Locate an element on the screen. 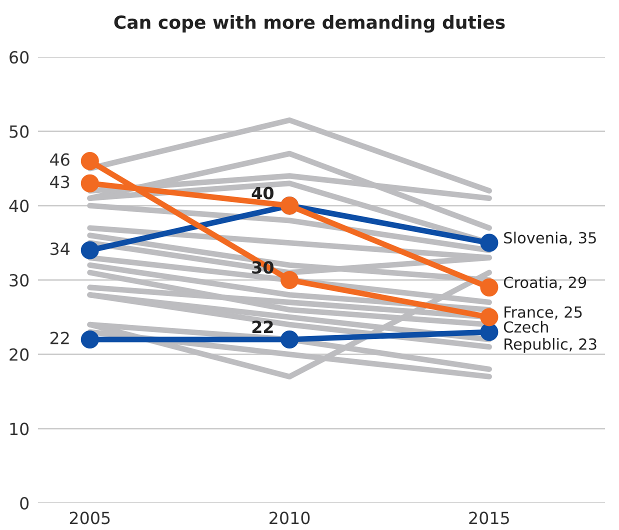 Image resolution: width=619 pixels, height=530 pixels. data-label: 43 is located at coordinates (60, 182).